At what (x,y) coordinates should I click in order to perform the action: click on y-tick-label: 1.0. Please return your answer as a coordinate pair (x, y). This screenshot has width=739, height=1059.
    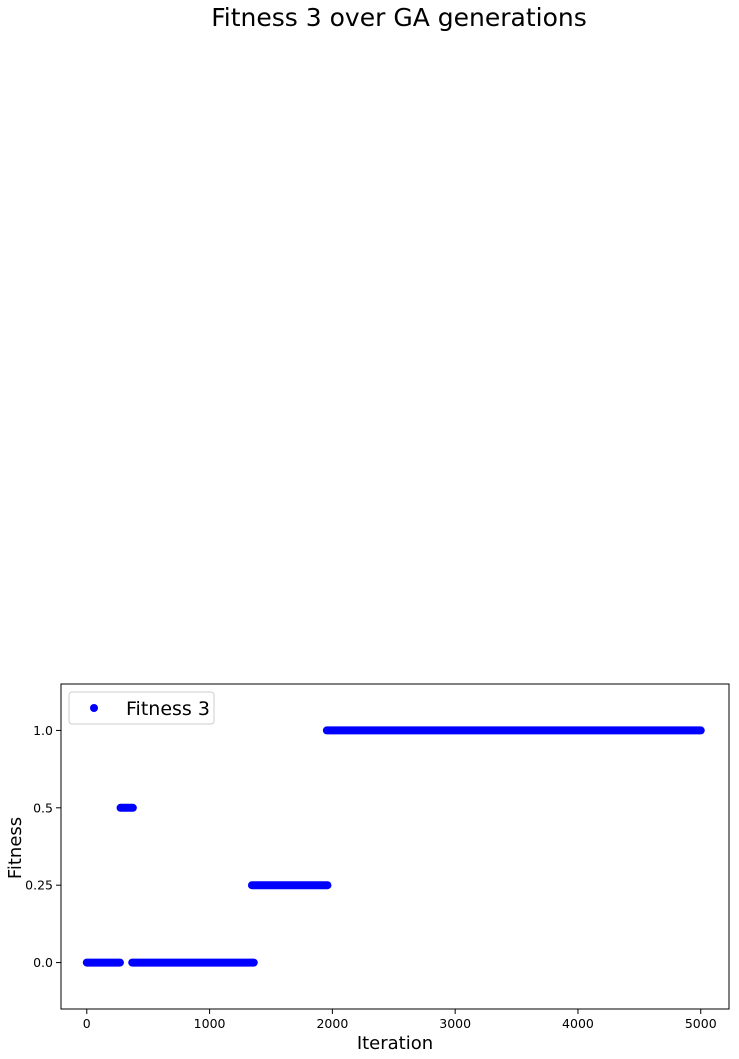
    Looking at the image, I should click on (43, 730).